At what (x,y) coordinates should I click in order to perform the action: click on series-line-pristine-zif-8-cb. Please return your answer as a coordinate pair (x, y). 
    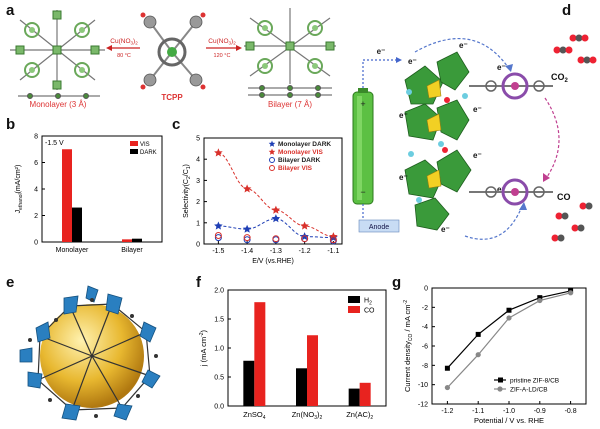
    Looking at the image, I should click on (508, 329).